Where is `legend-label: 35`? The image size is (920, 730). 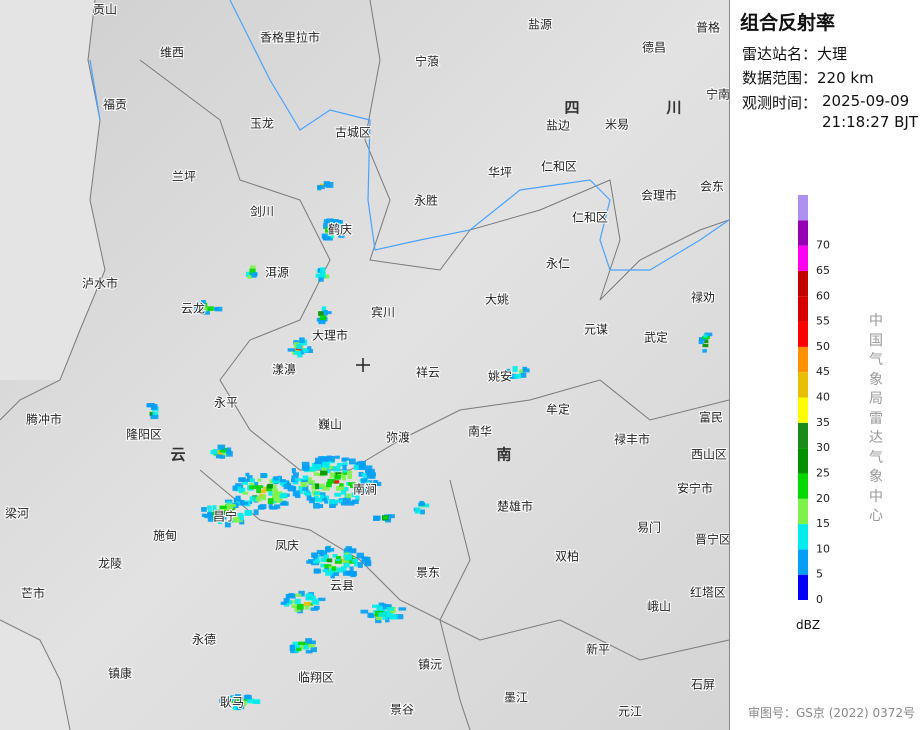
legend-label: 35 is located at coordinates (823, 422).